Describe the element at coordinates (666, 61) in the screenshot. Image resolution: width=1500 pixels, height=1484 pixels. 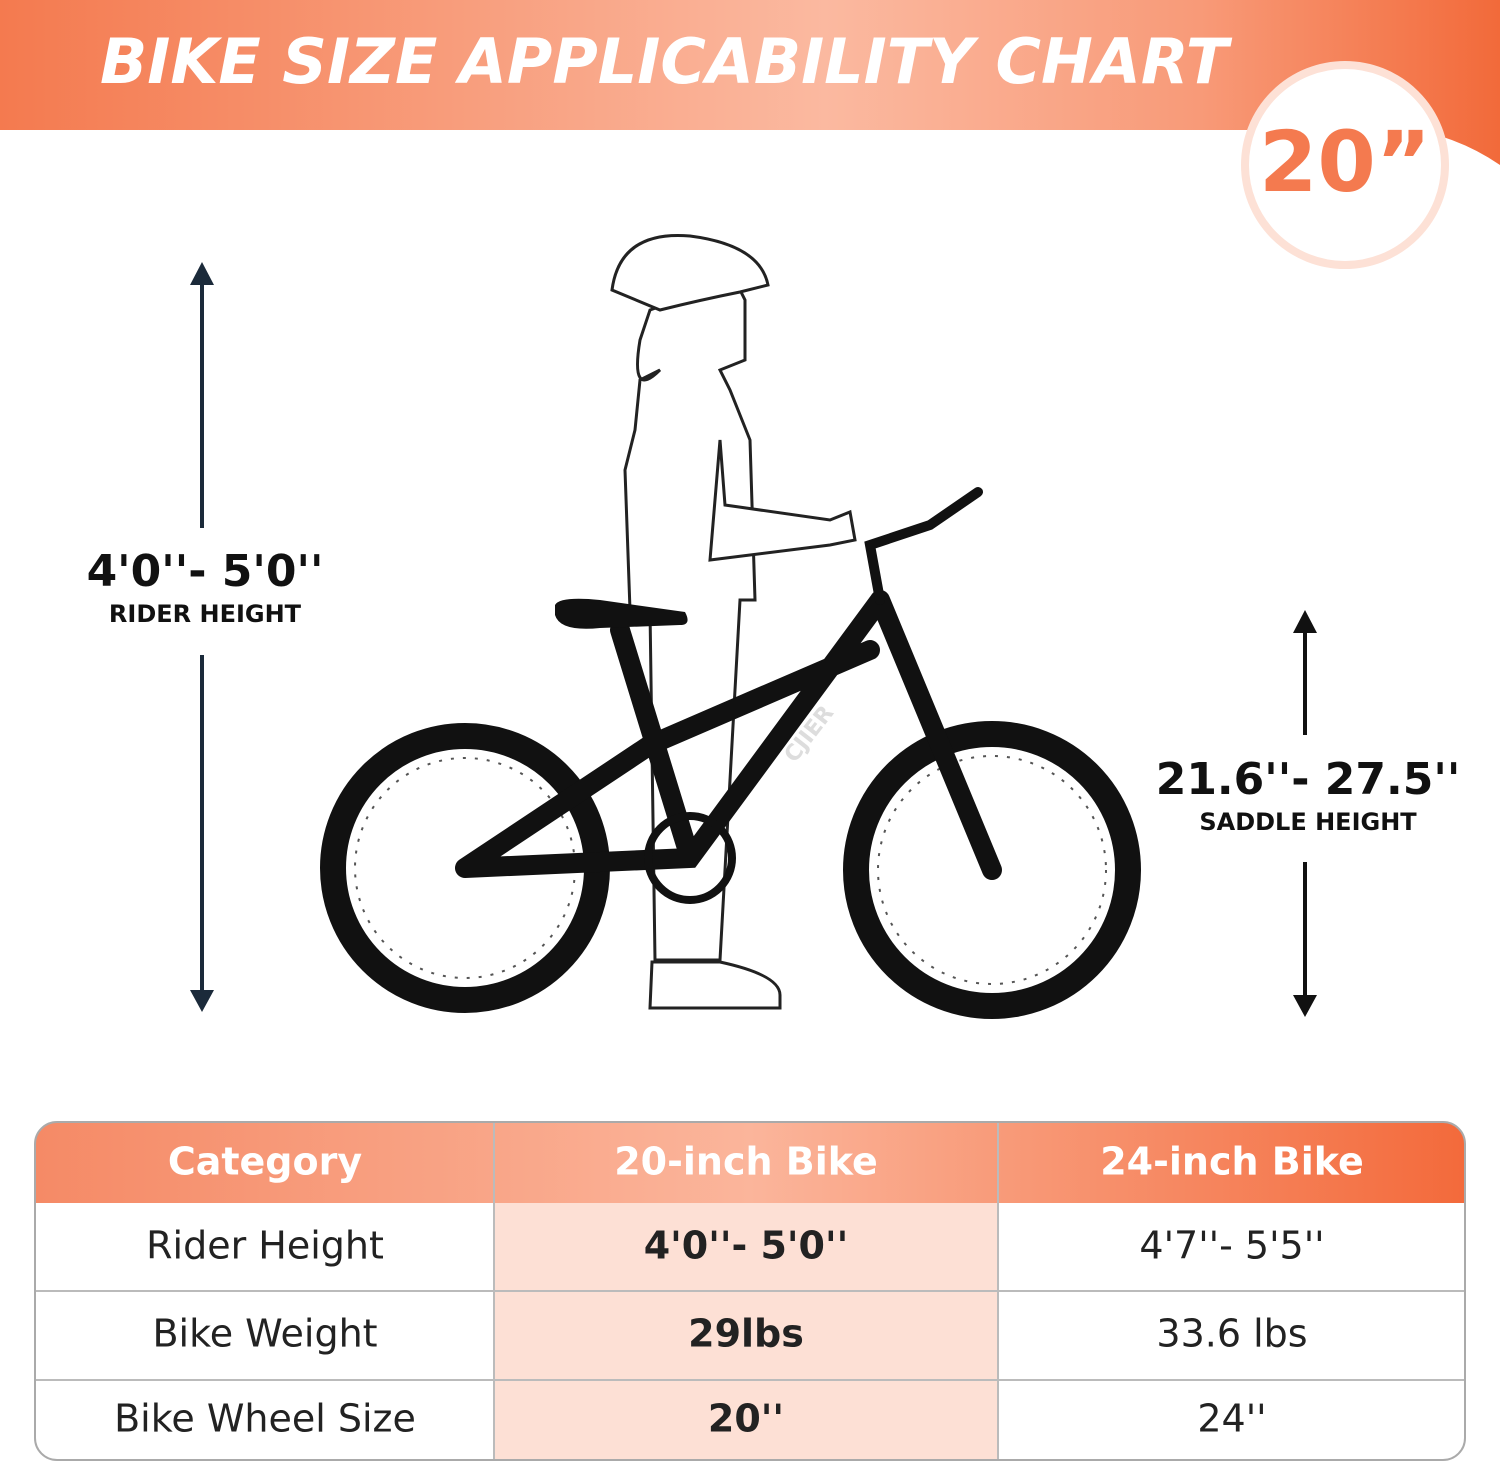
I see `title: BIKE SIZE APPLICABILITY CHART` at that location.